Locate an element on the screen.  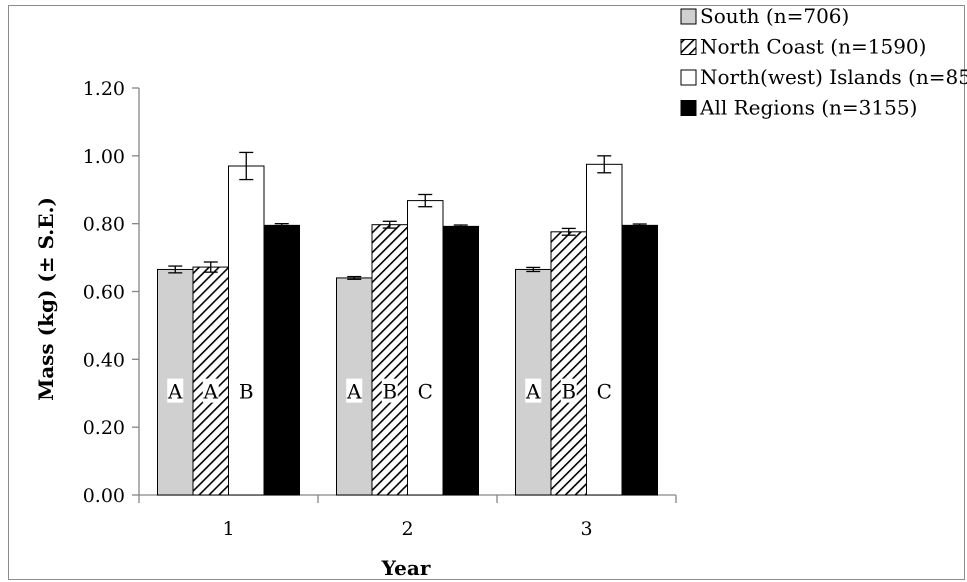
y-tick-label: 0.20 is located at coordinates (104, 428).